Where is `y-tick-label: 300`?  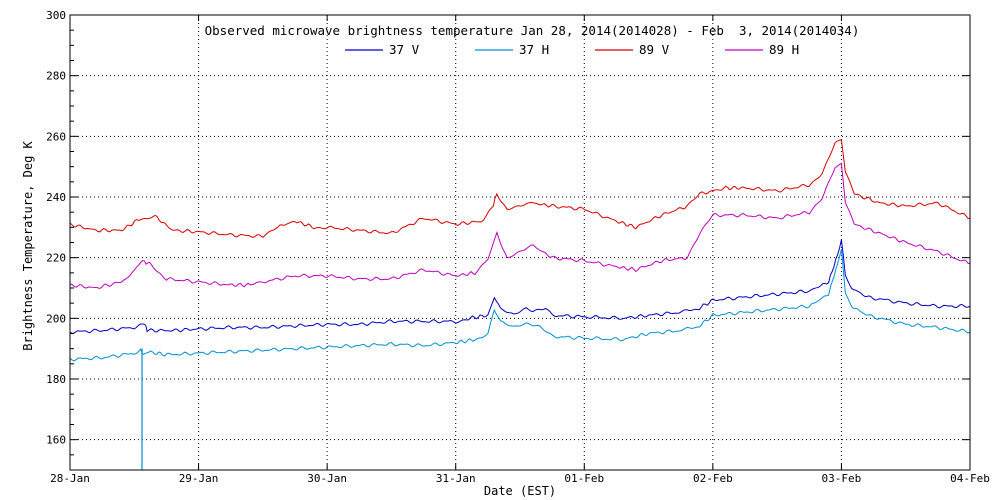 y-tick-label: 300 is located at coordinates (56, 15).